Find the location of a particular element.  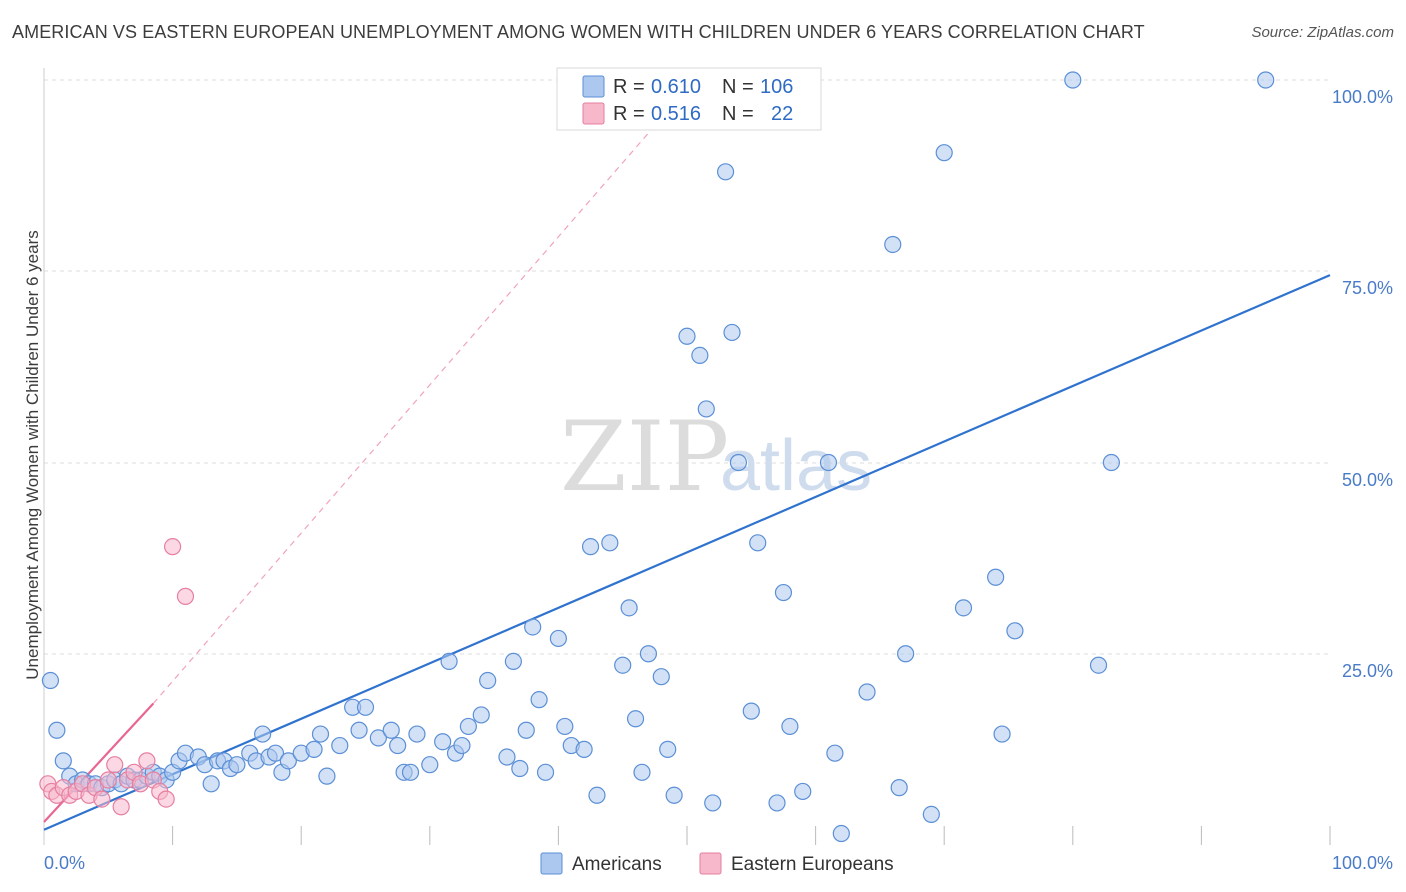

watermark: ZIP atlas is located at coordinates (716, 457).